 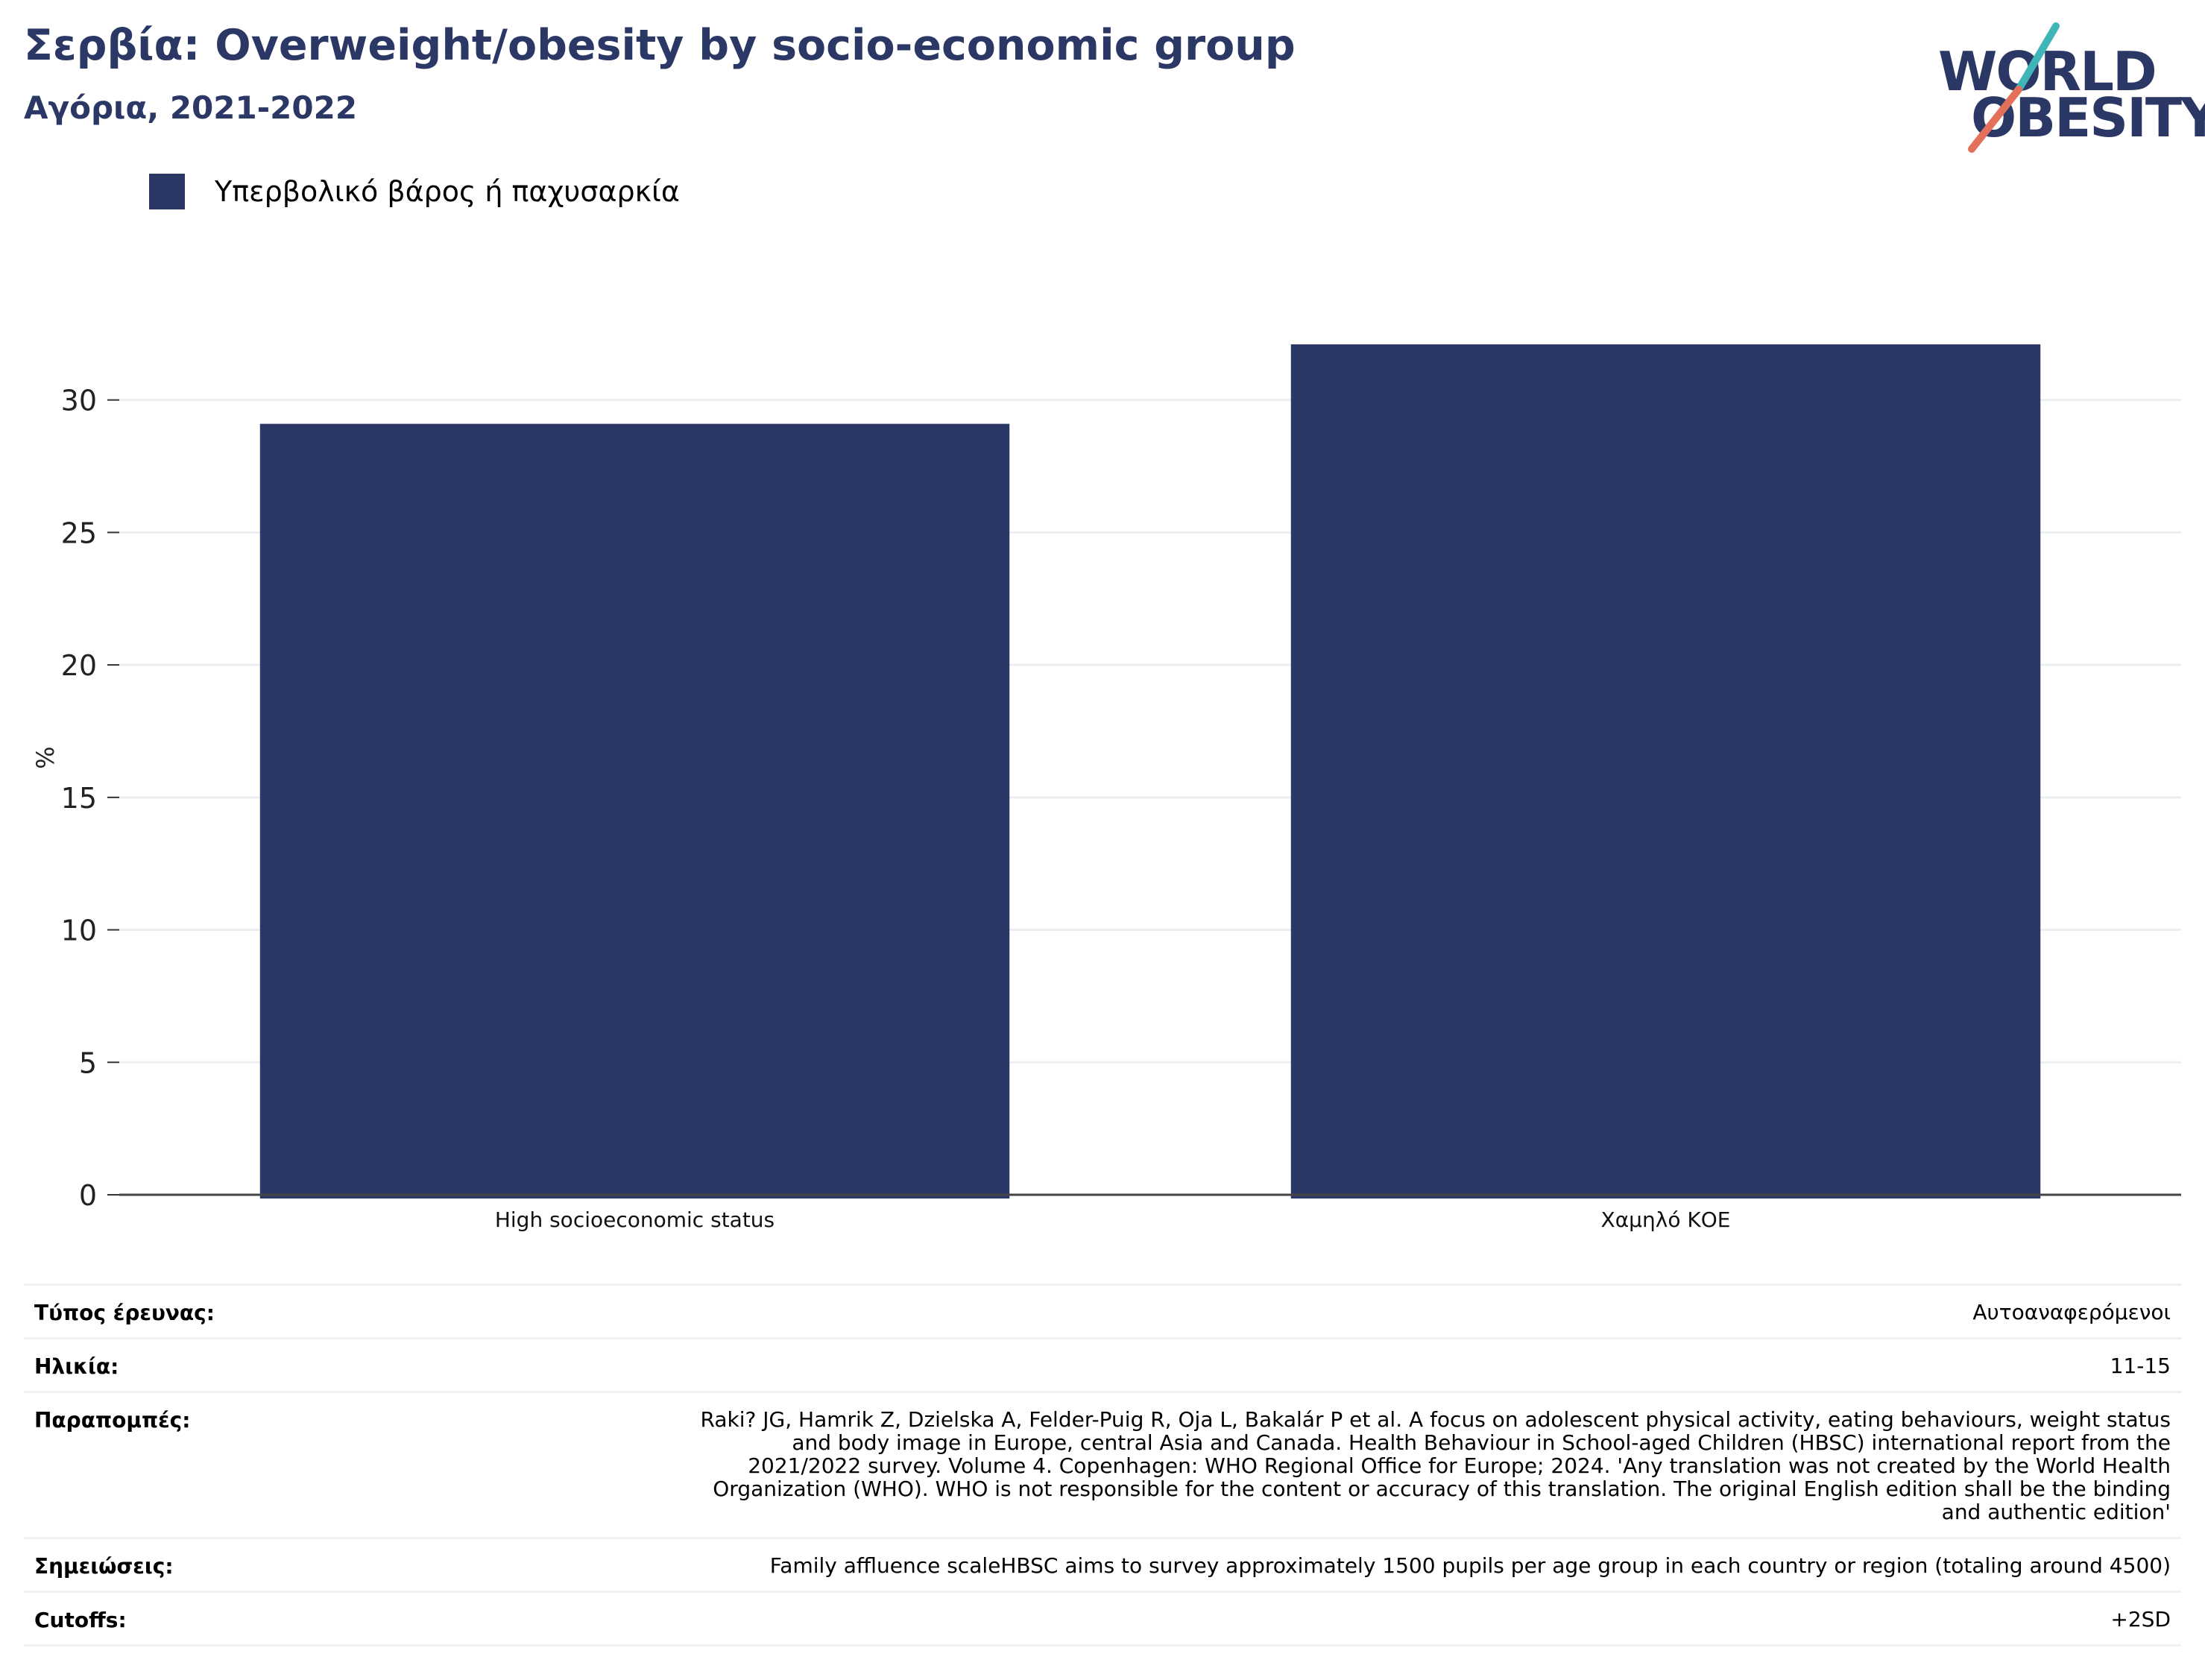 I want to click on info-row-survey-type: Τύπος έρευνας: Αυτοαναφερόμενοι, so click(x=1102, y=1312).